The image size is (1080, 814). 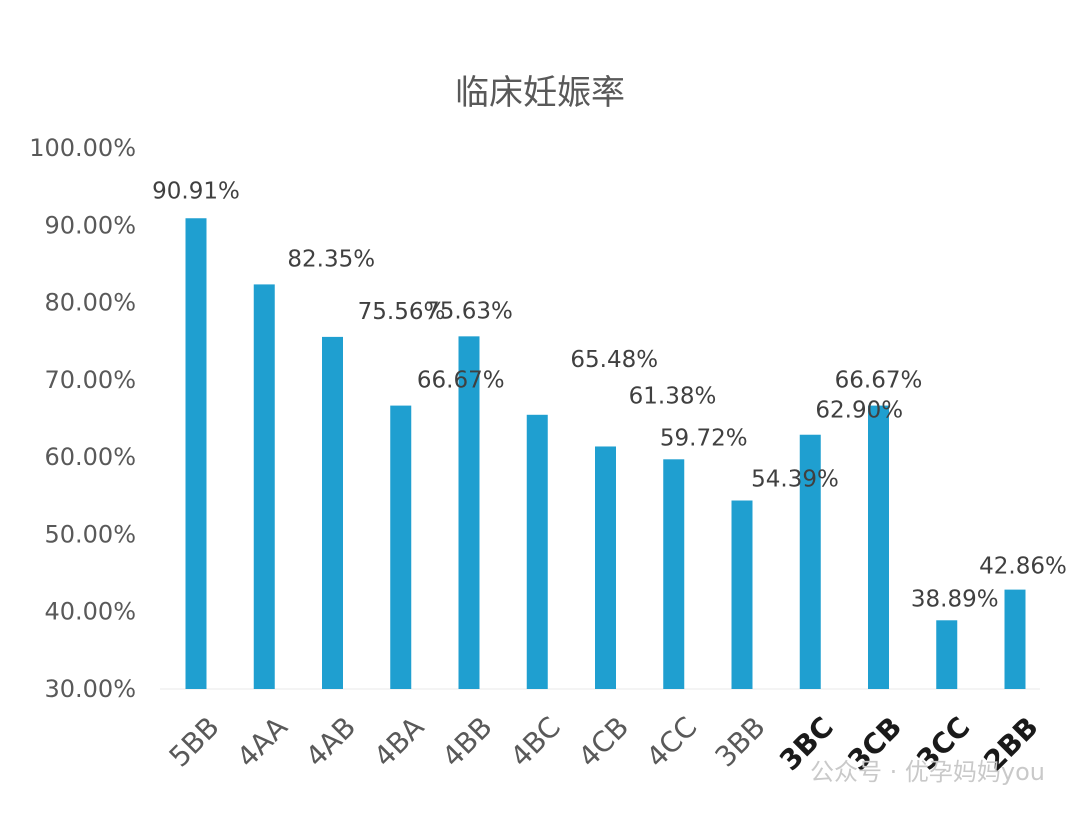 I want to click on y-tick-label: 70.00%, so click(x=90, y=380).